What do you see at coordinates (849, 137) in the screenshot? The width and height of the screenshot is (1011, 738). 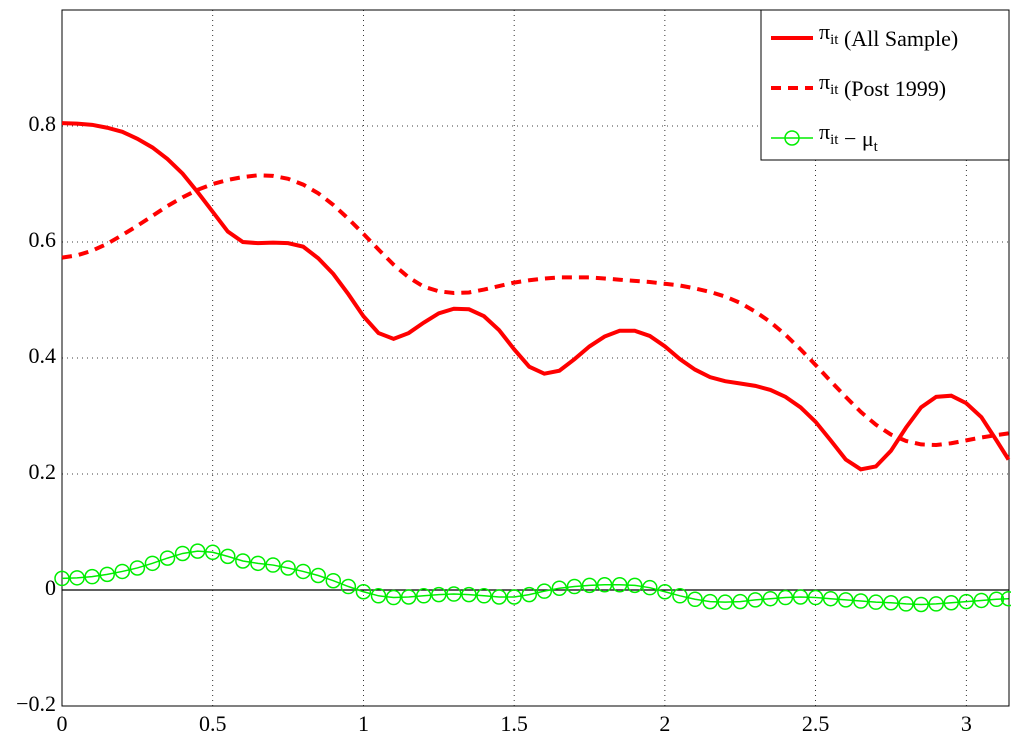 I see `legend-label: πit − μt` at bounding box center [849, 137].